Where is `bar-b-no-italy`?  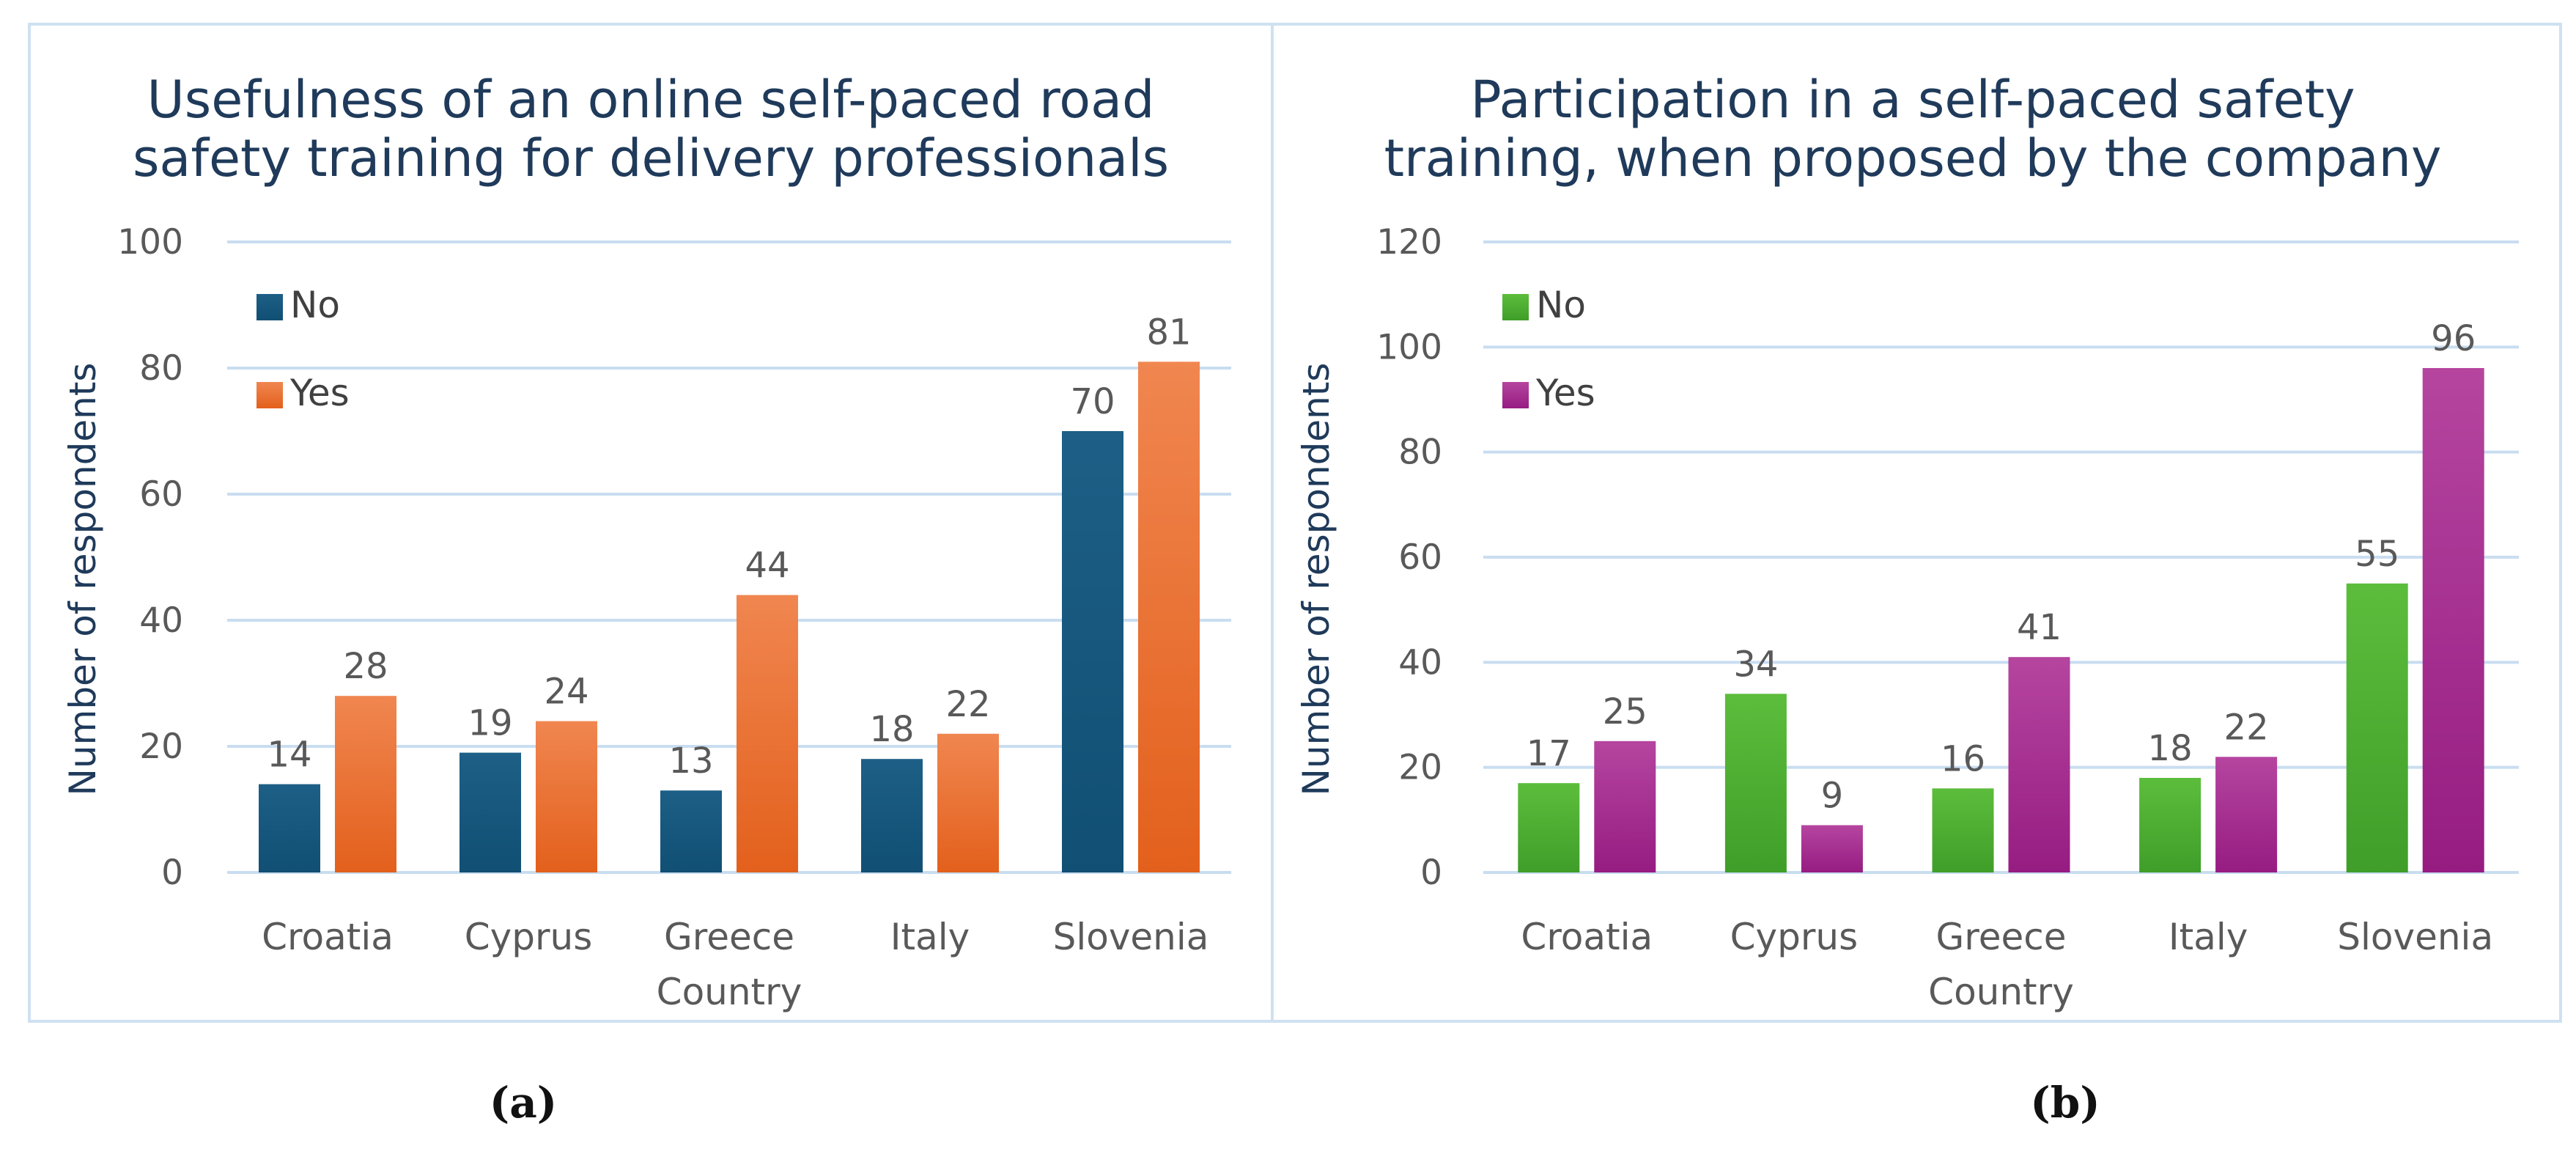 bar-b-no-italy is located at coordinates (2170, 825).